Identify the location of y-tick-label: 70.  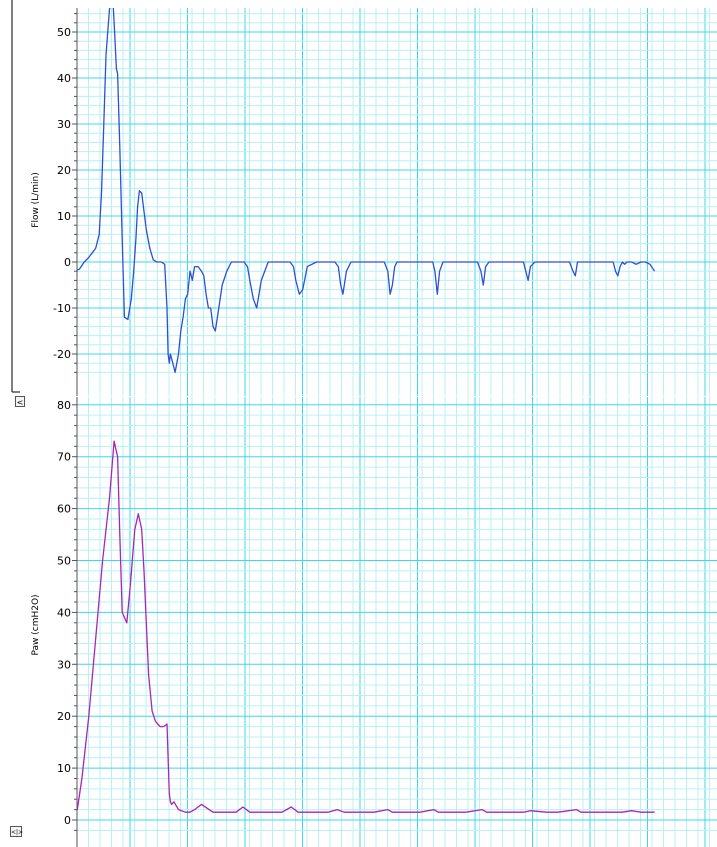
(64, 457).